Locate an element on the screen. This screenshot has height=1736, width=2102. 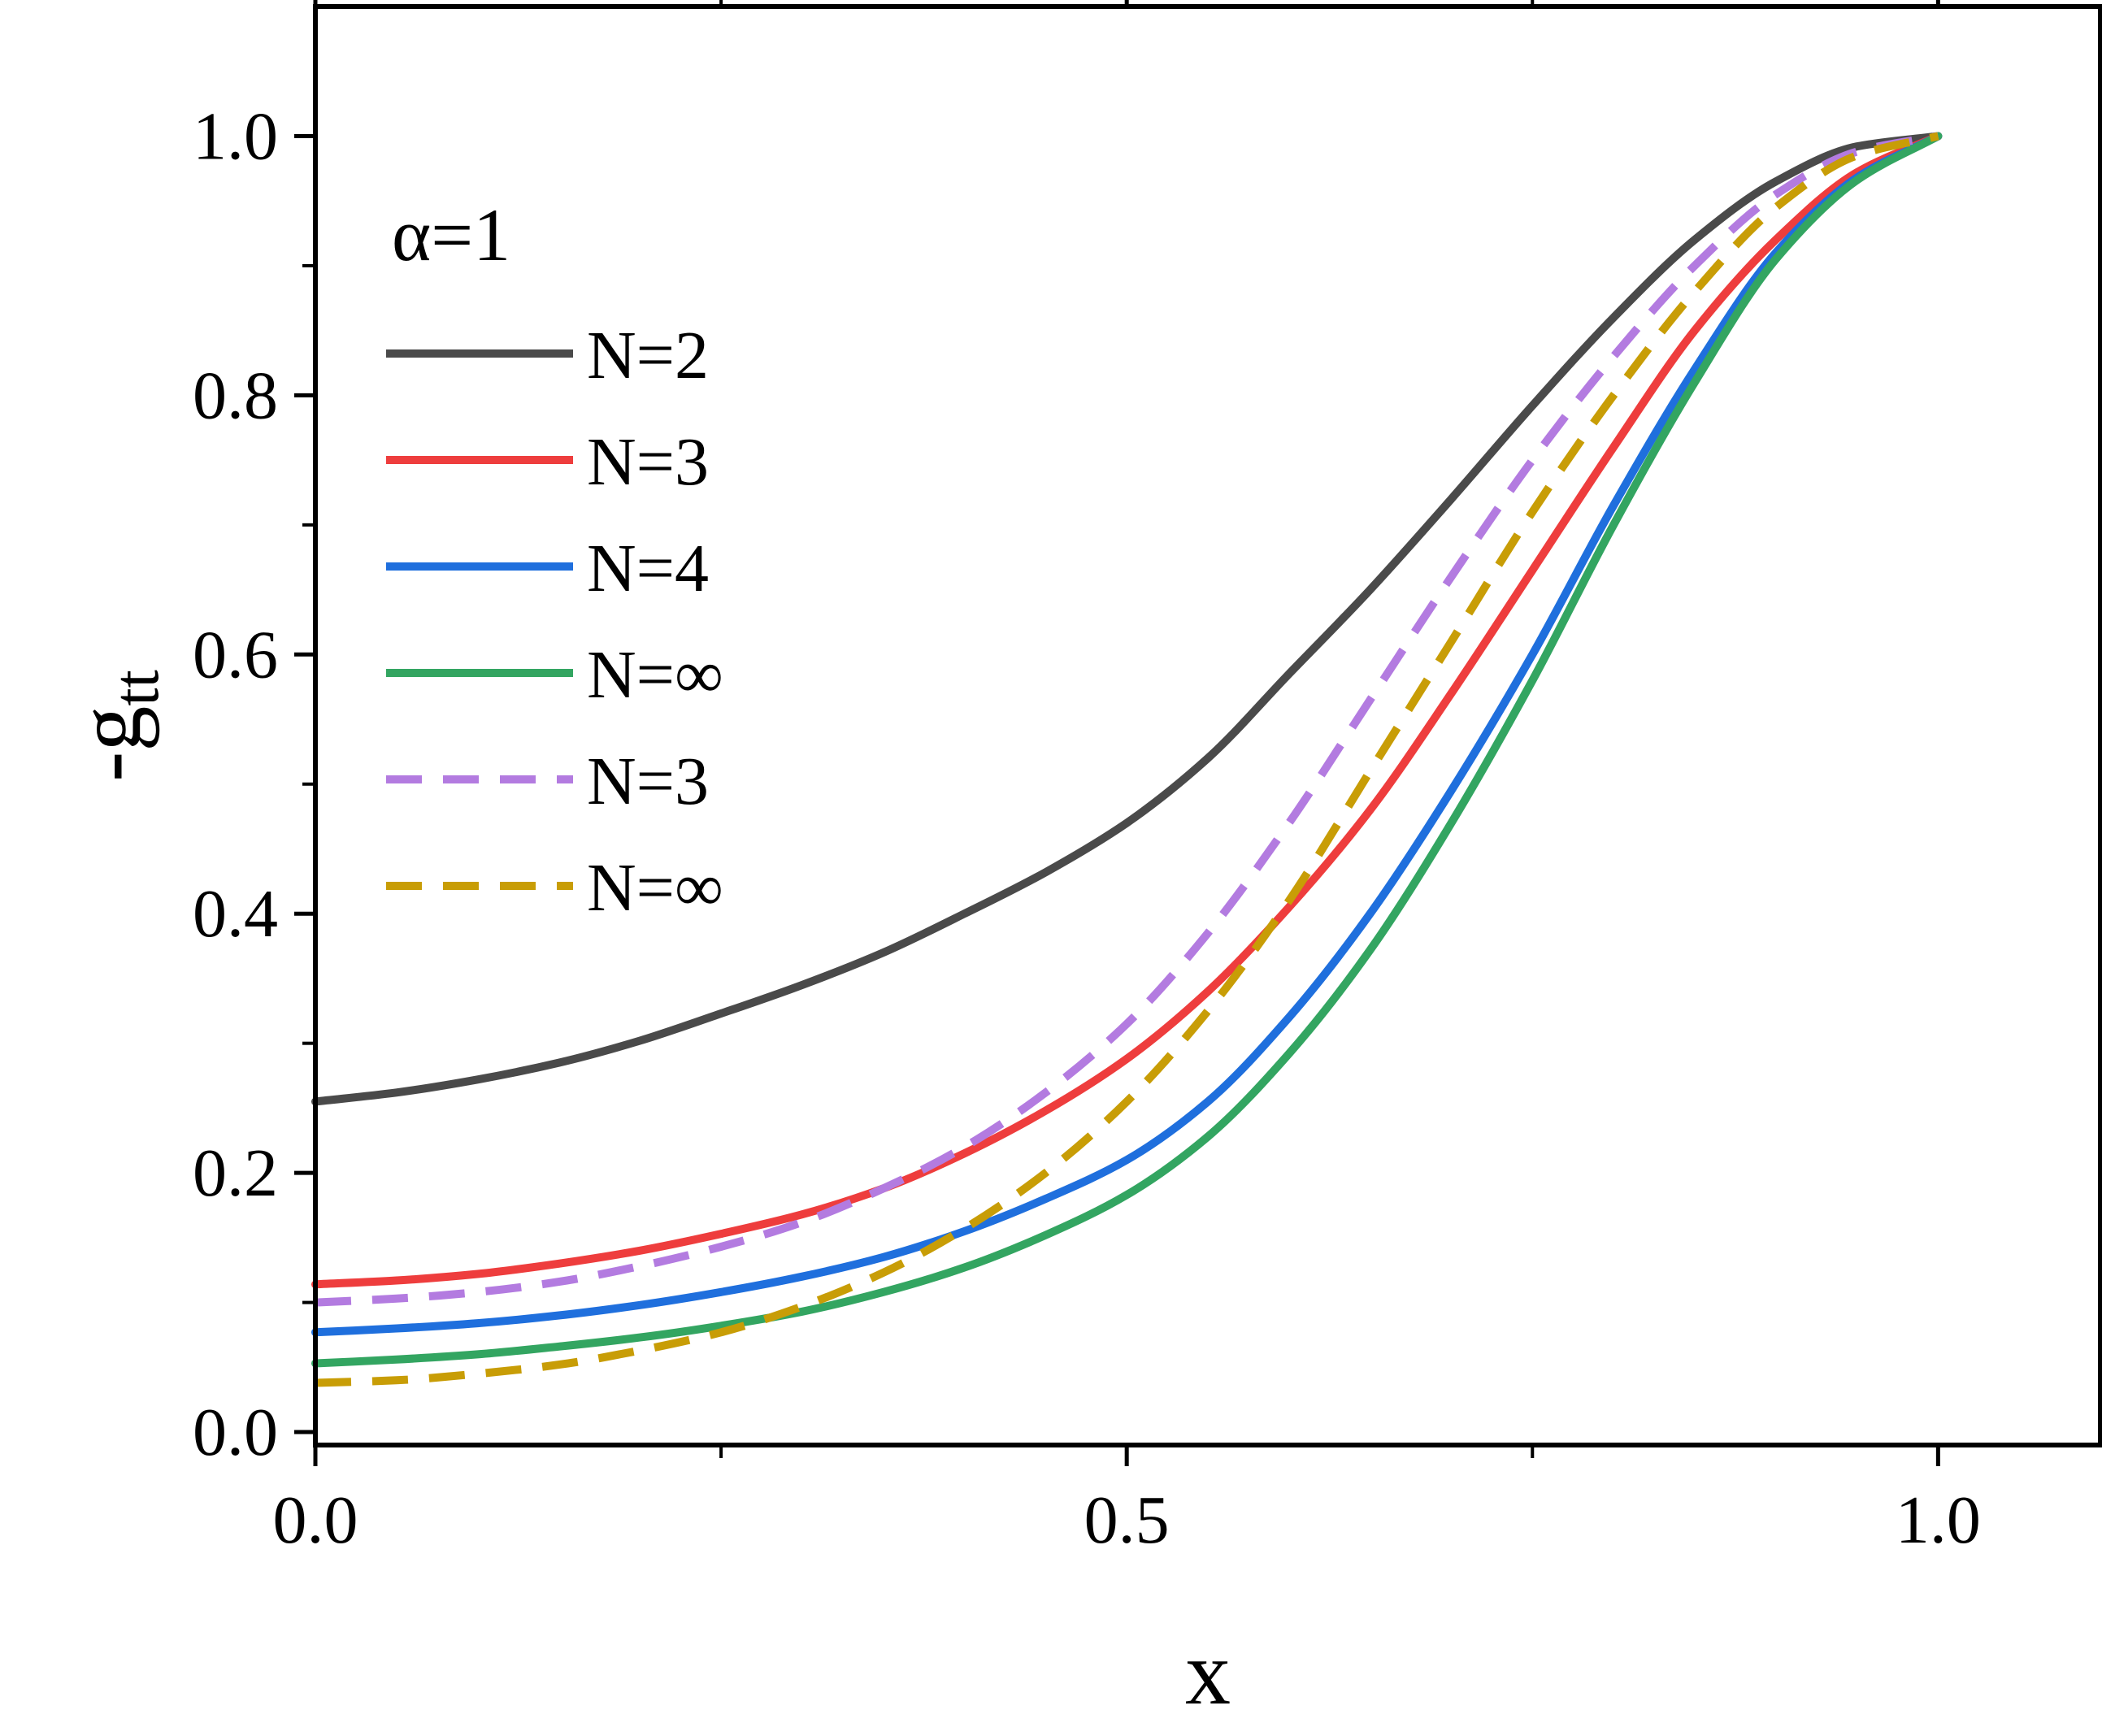
alpha-annotation: α=1 is located at coordinates (451, 234).